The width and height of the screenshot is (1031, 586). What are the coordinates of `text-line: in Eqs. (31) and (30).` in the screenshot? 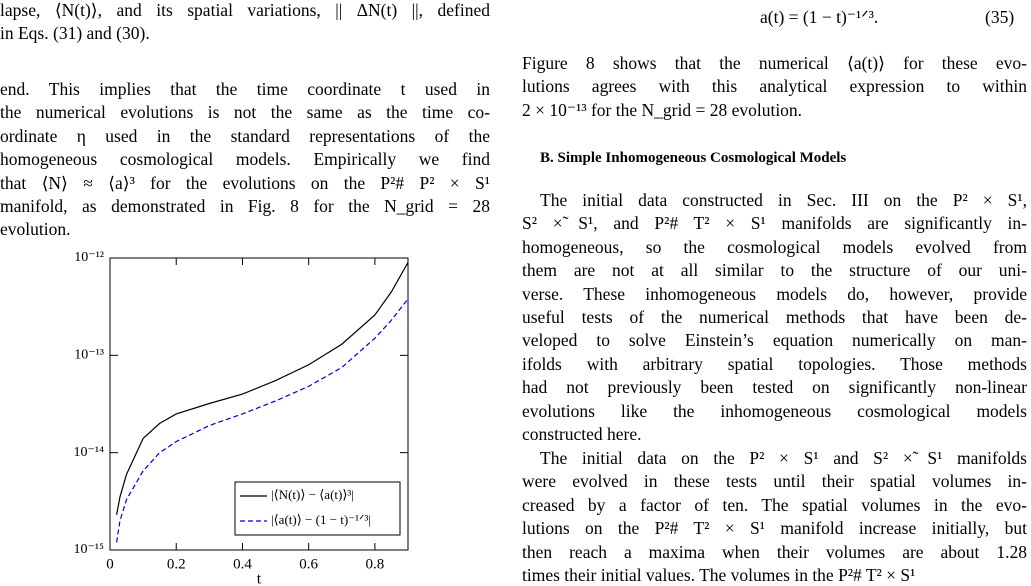 It's located at (75, 33).